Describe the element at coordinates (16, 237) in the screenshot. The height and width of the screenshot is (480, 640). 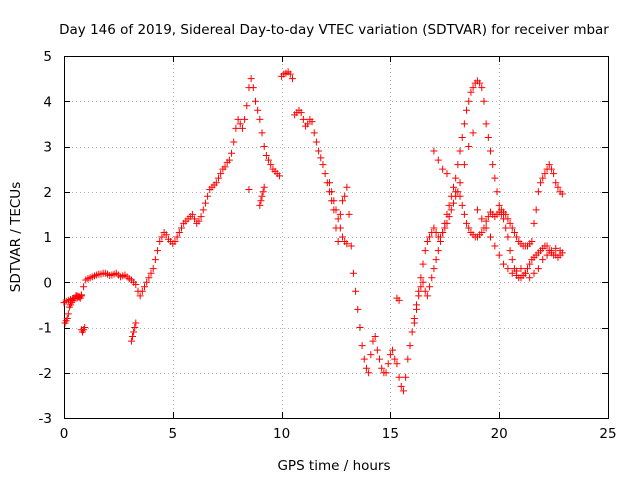
I see `y-axis-label: SDTVAR / TECUs` at that location.